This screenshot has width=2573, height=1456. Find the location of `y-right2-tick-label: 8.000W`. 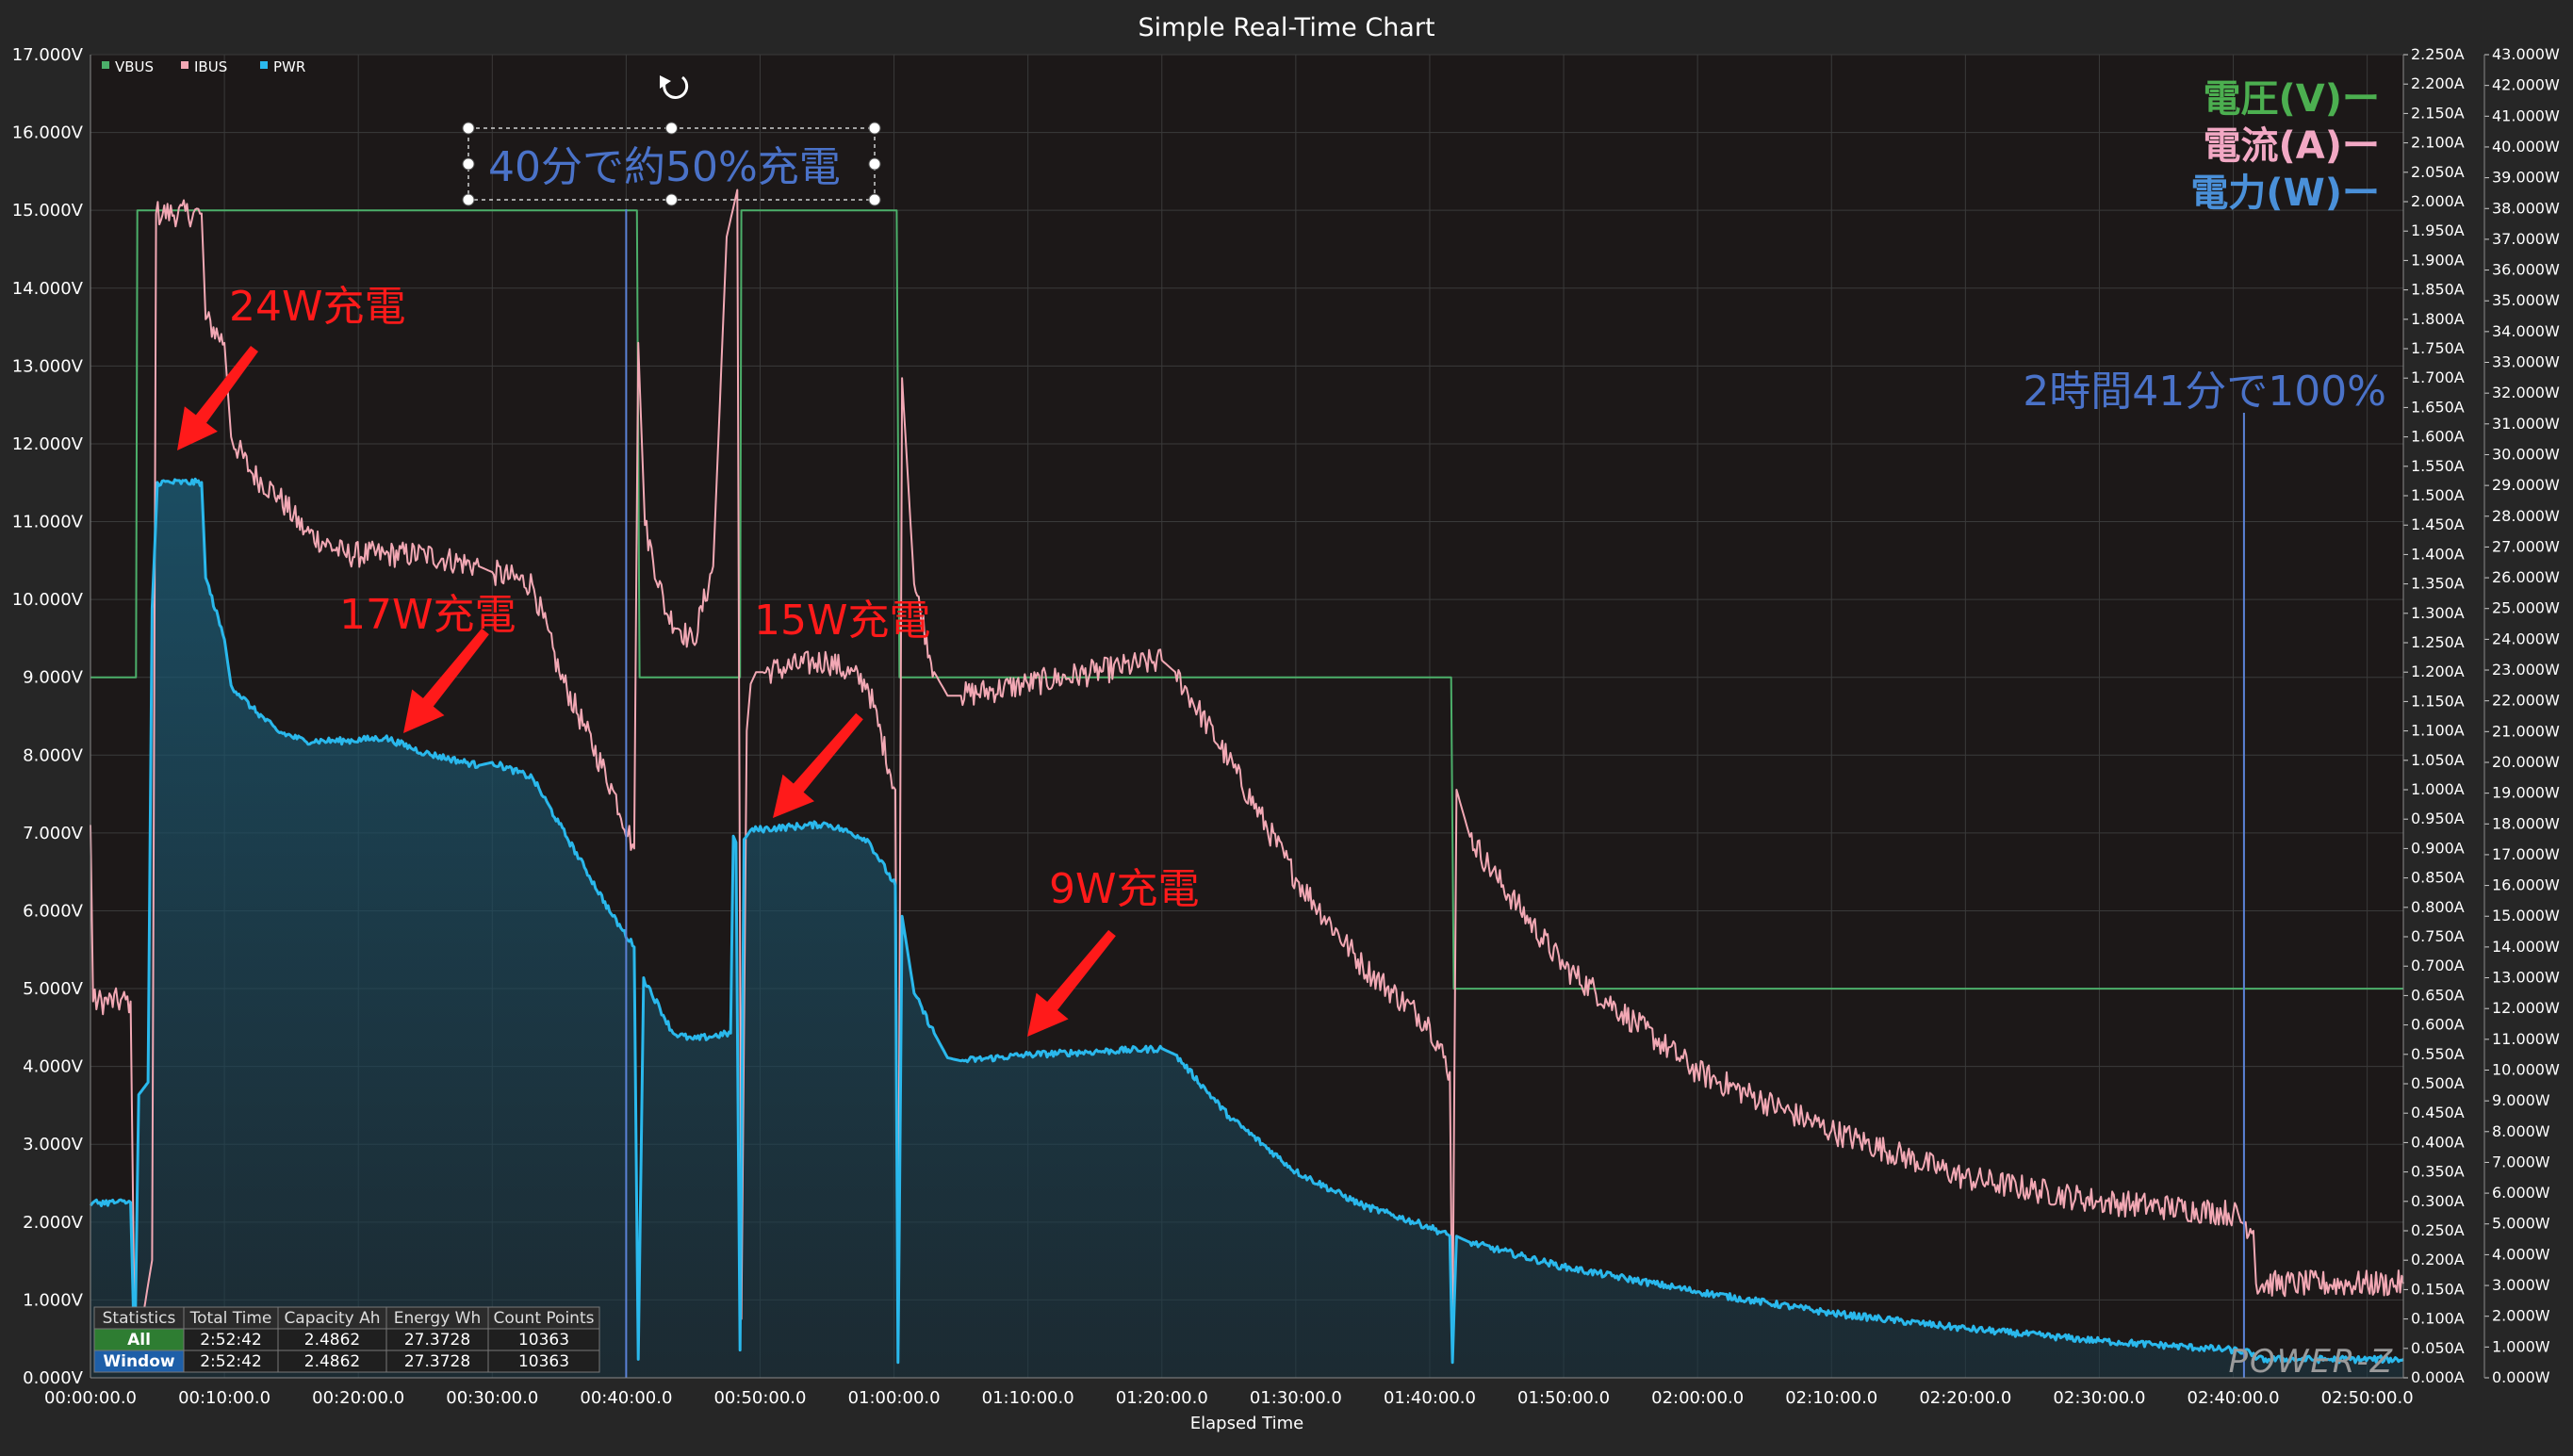

y-right2-tick-label: 8.000W is located at coordinates (2521, 1131).